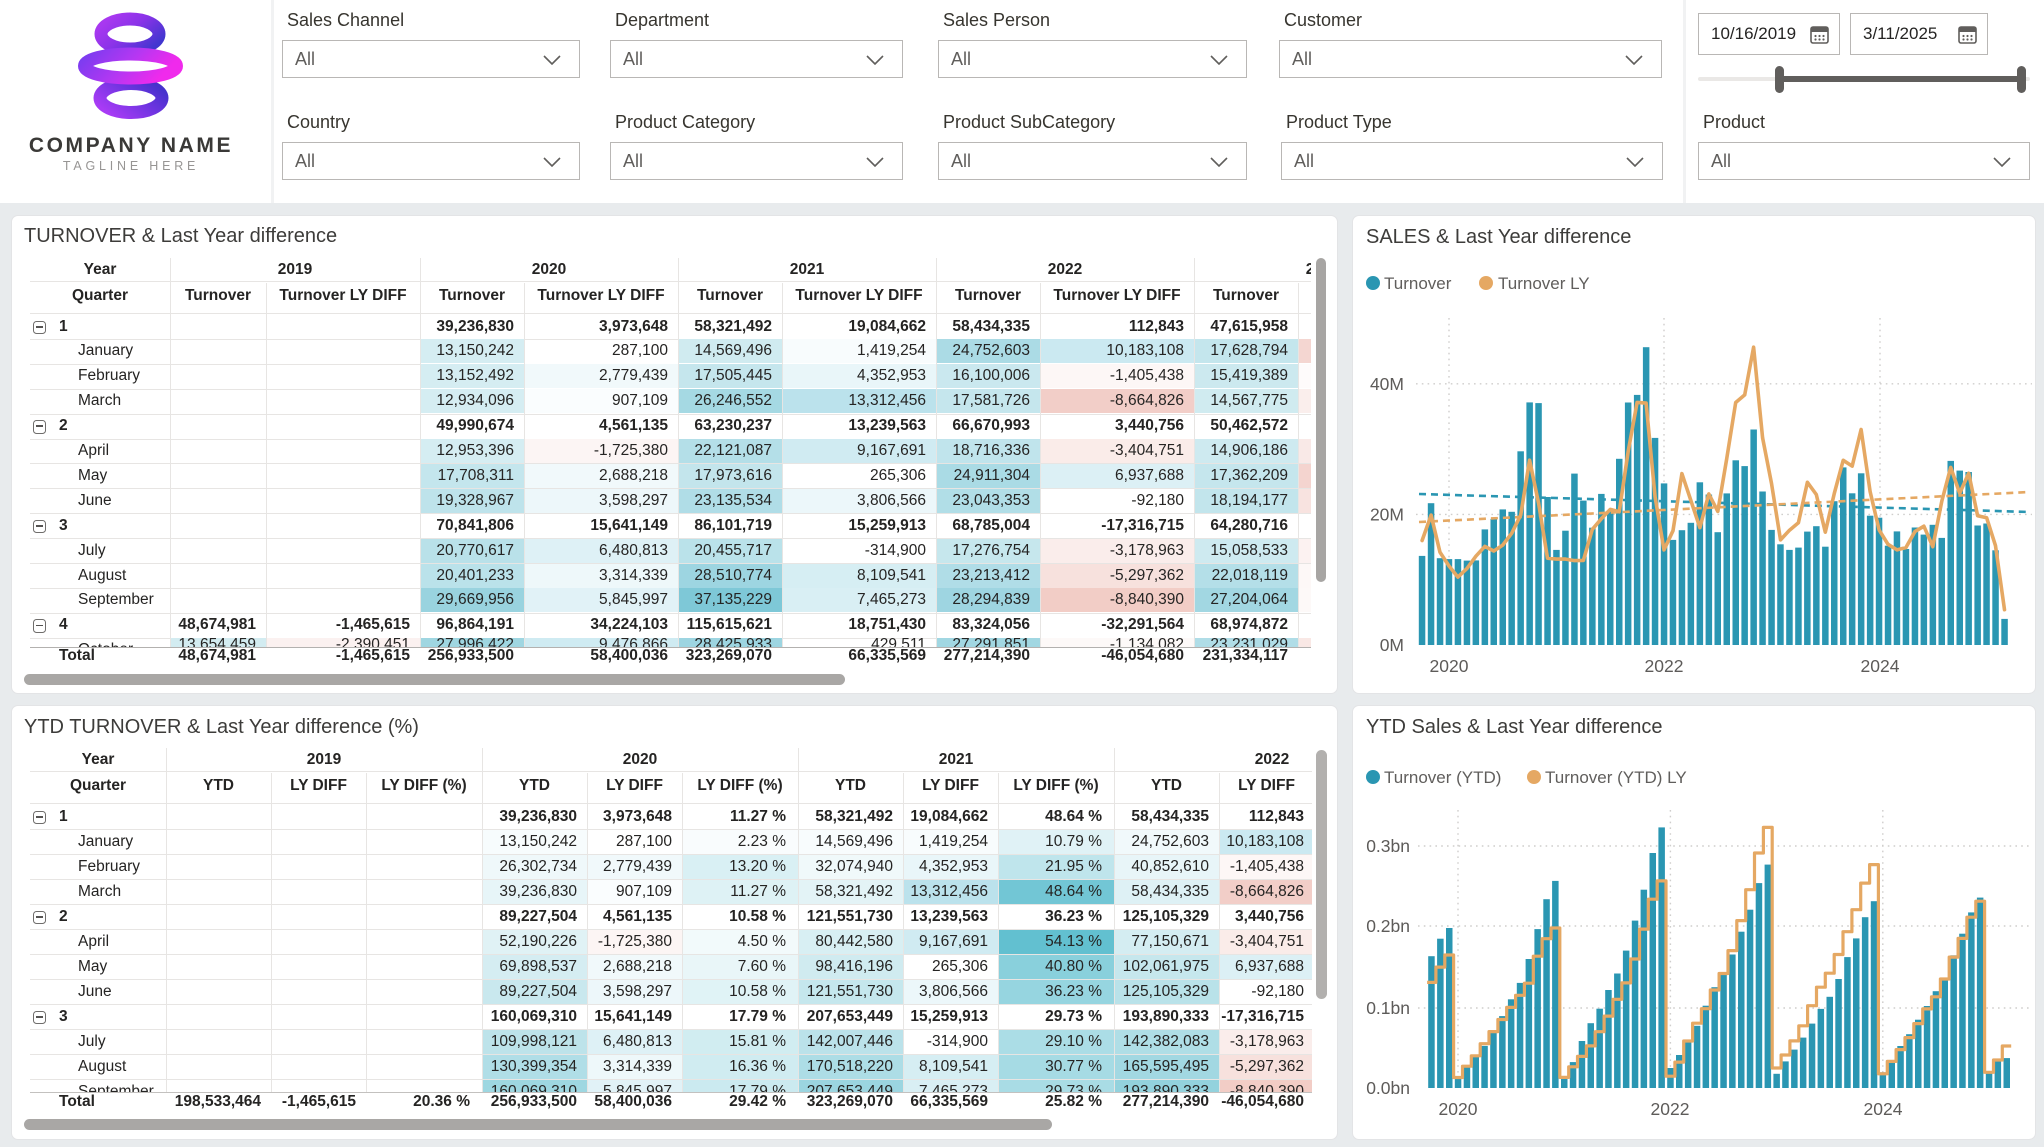 The width and height of the screenshot is (2044, 1147). I want to click on svg-text: 20M, so click(1387, 514).